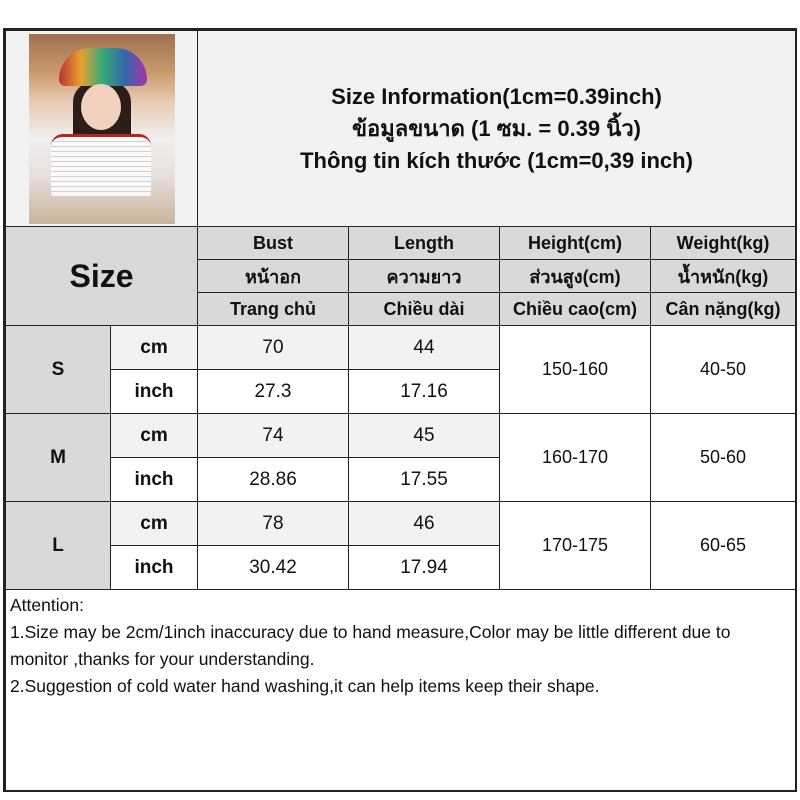 Image resolution: width=800 pixels, height=800 pixels. What do you see at coordinates (424, 243) in the screenshot?
I see `length-header-en: Length` at bounding box center [424, 243].